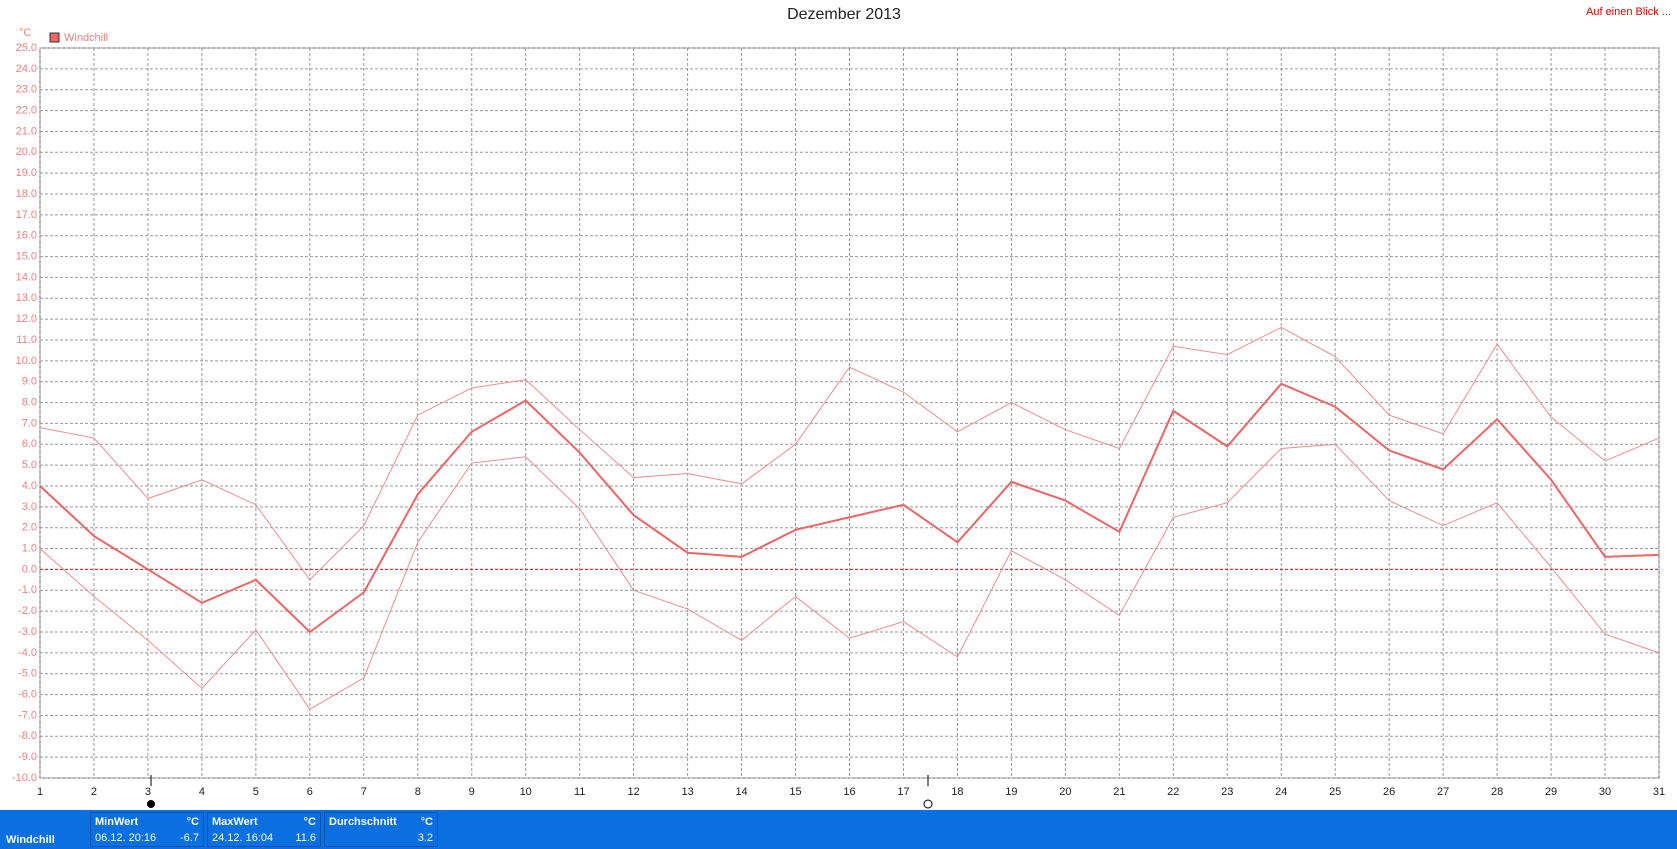 This screenshot has height=849, width=1677. Describe the element at coordinates (472, 792) in the screenshot. I see `x-tick-label: 9` at that location.